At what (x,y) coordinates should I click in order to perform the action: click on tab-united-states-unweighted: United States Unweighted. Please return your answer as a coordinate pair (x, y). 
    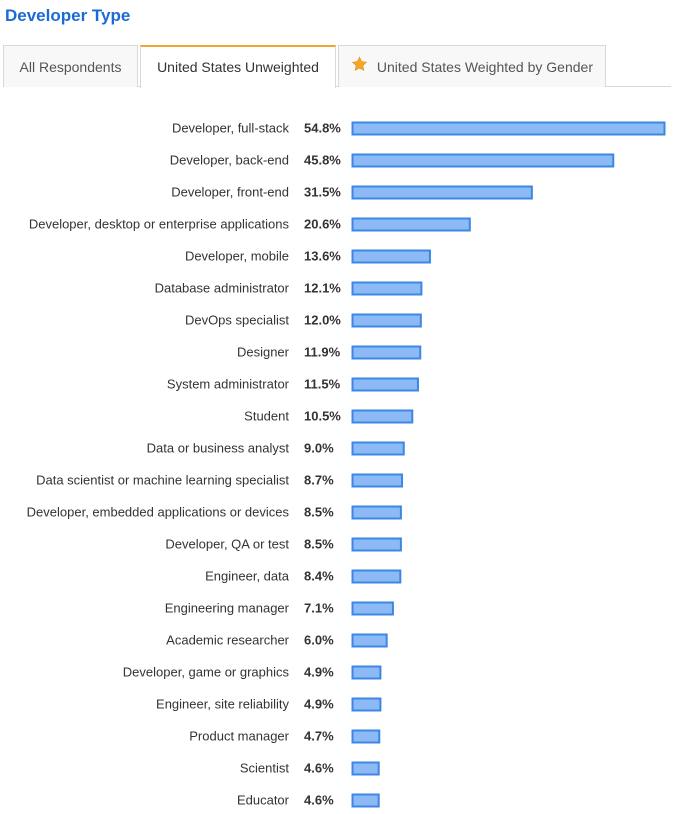
    Looking at the image, I should click on (238, 66).